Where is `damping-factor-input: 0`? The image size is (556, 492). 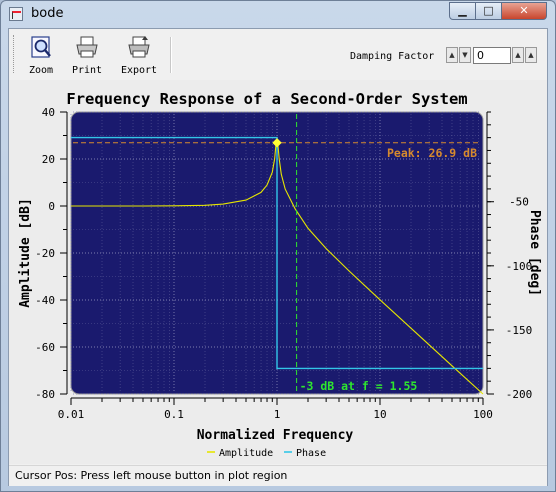 damping-factor-input: 0 is located at coordinates (492, 55).